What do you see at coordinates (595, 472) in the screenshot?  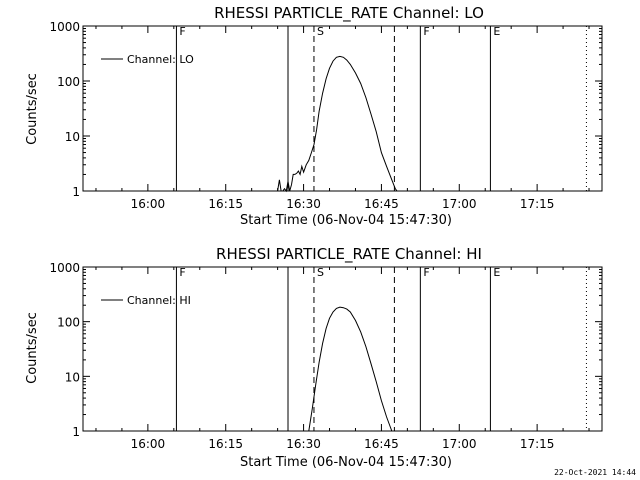 I see `timestamp: 22-Oct-2021 14:44` at bounding box center [595, 472].